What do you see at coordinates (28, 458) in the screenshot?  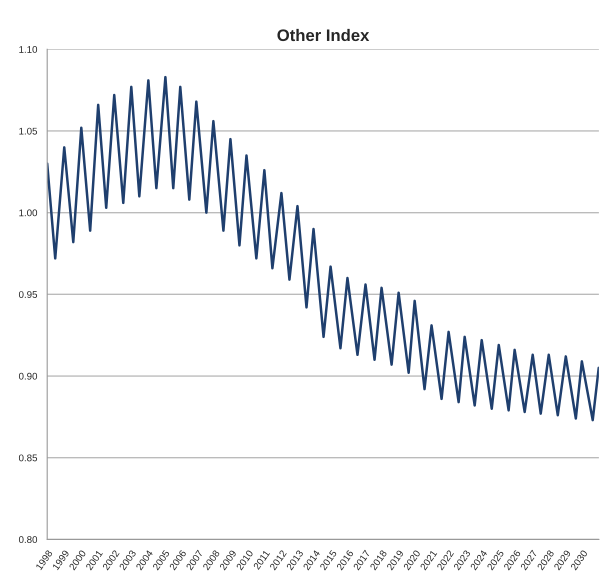 I see `y-tick-label: 0.85` at bounding box center [28, 458].